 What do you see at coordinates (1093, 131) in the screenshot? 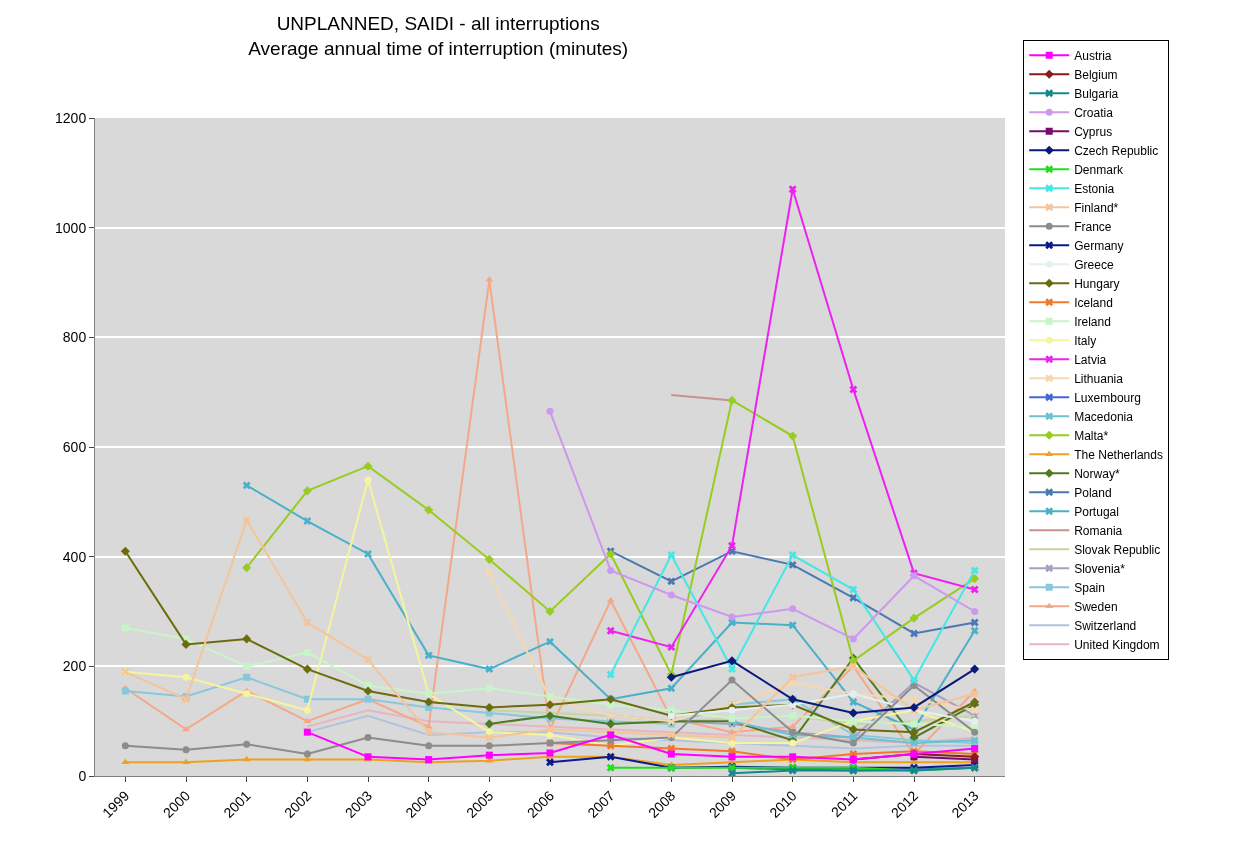
I see `legend-label: Cyprus` at bounding box center [1093, 131].